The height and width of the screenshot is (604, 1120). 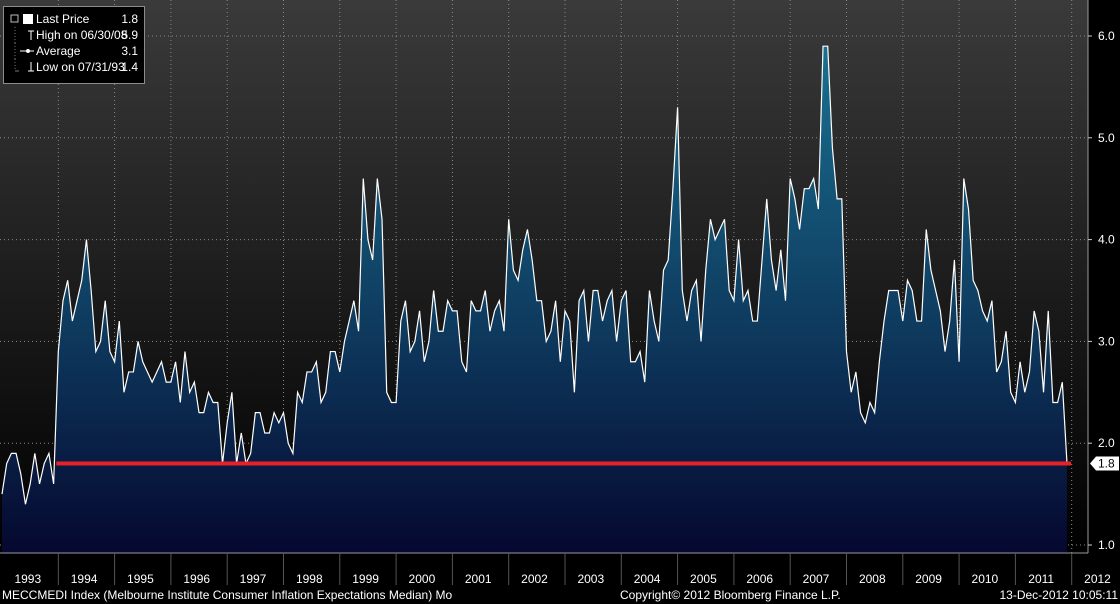 What do you see at coordinates (140, 579) in the screenshot?
I see `x-tick-label: 1995` at bounding box center [140, 579].